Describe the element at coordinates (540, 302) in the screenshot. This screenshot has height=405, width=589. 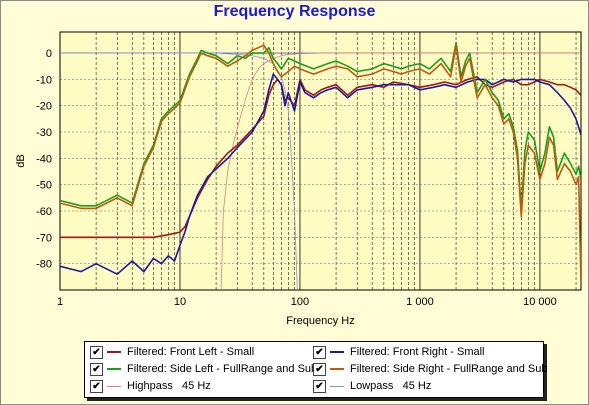
I see `x-tick-label: 10 000` at that location.